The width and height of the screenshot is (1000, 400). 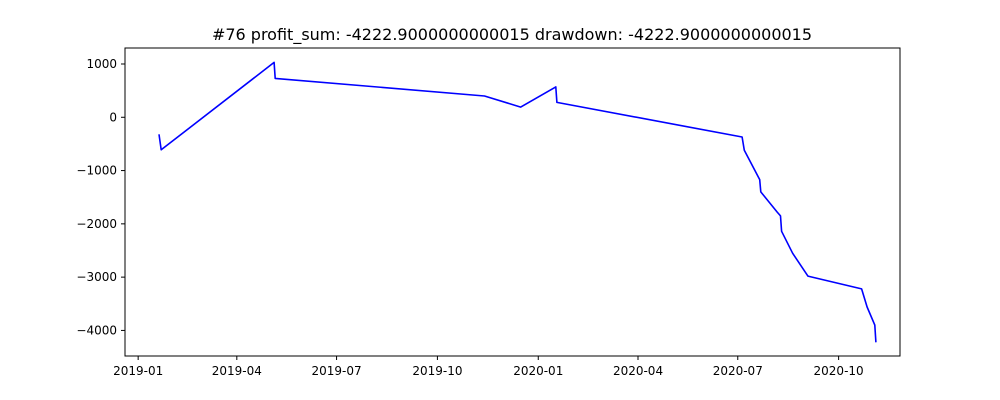 What do you see at coordinates (96, 277) in the screenshot?
I see `y-tick-label: −3000` at bounding box center [96, 277].